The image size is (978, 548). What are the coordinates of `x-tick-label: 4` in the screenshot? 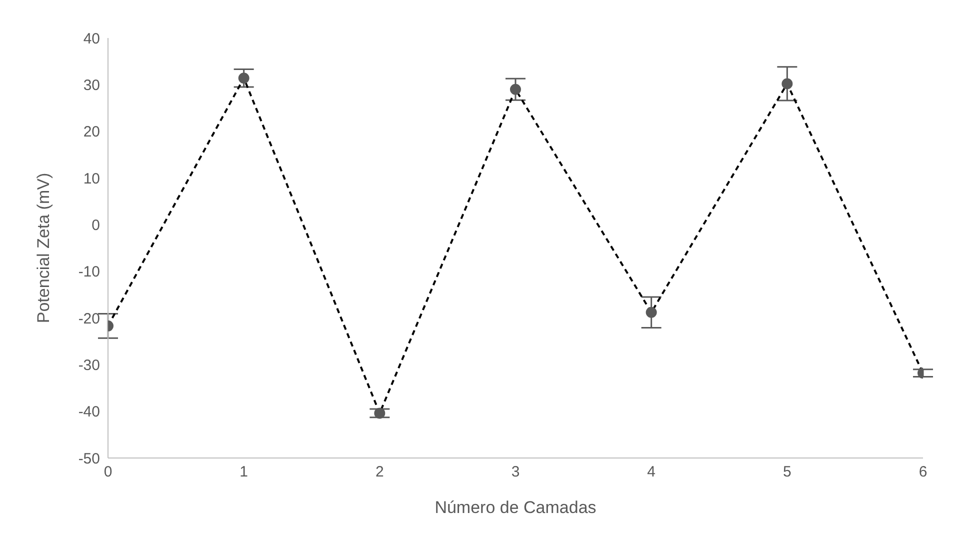 It's located at (651, 472).